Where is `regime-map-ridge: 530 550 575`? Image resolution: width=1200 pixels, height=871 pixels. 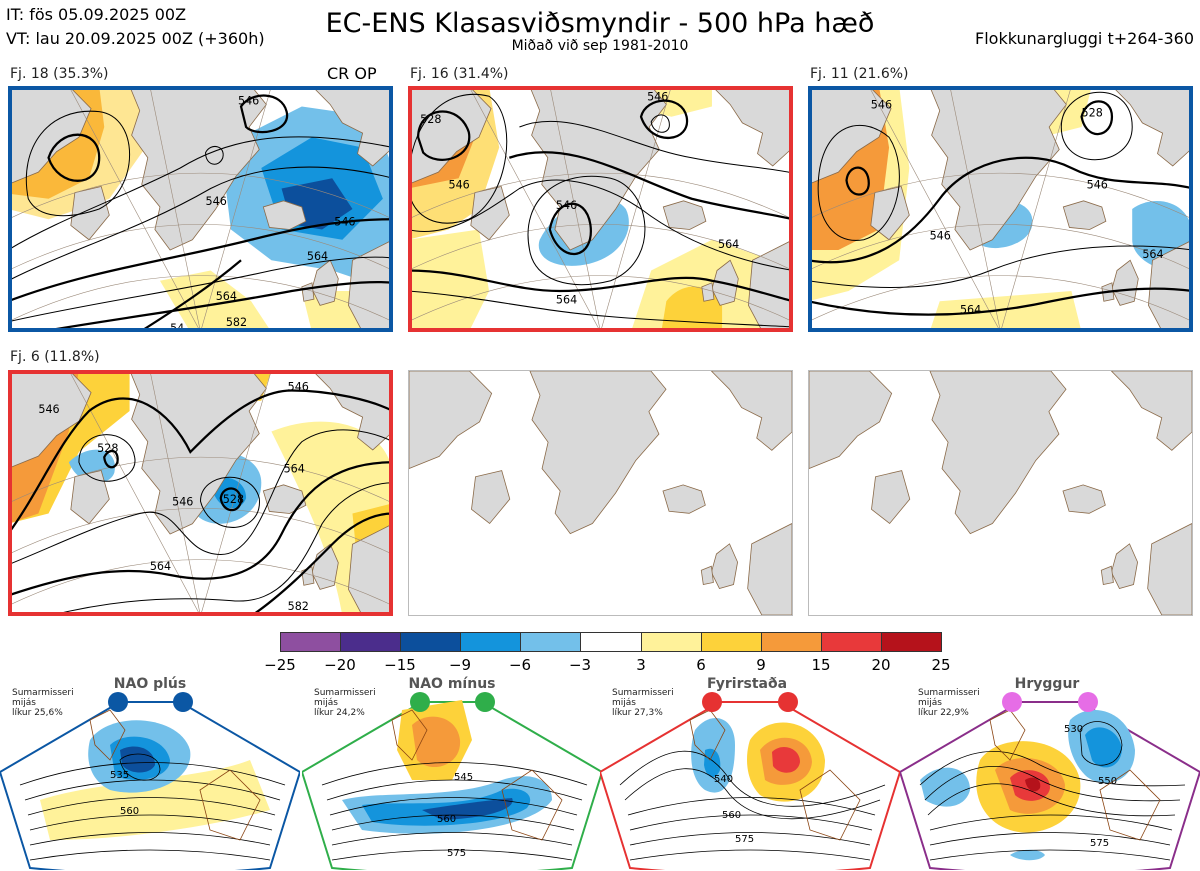 regime-map-ridge: 530 550 575 is located at coordinates (1050, 781).